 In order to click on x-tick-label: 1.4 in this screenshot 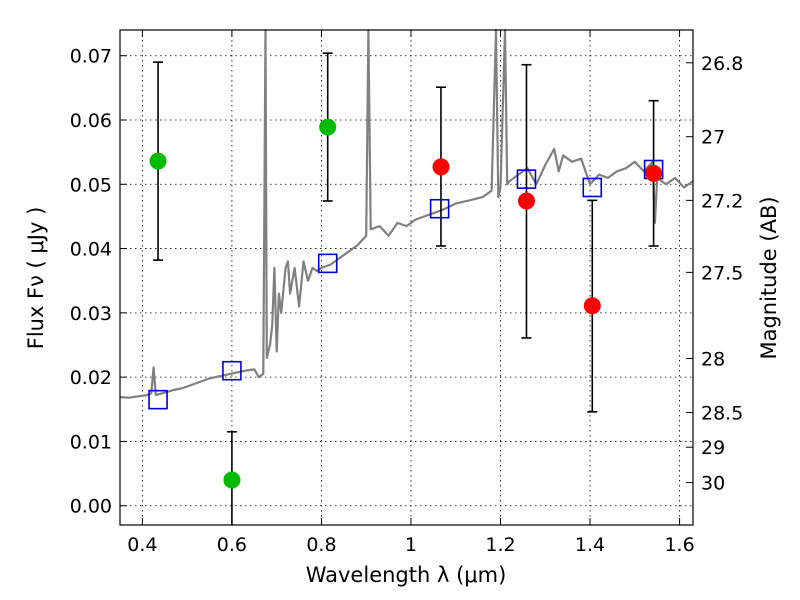, I will do `click(590, 545)`.